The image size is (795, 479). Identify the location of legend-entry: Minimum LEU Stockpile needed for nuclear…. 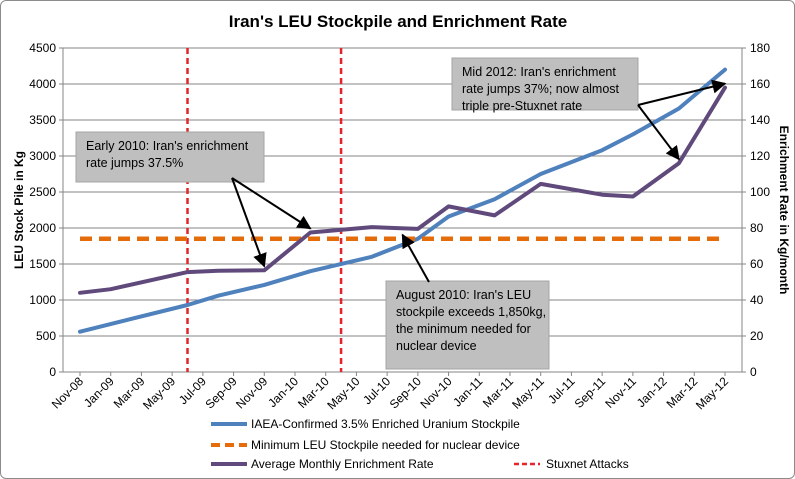
(365, 445).